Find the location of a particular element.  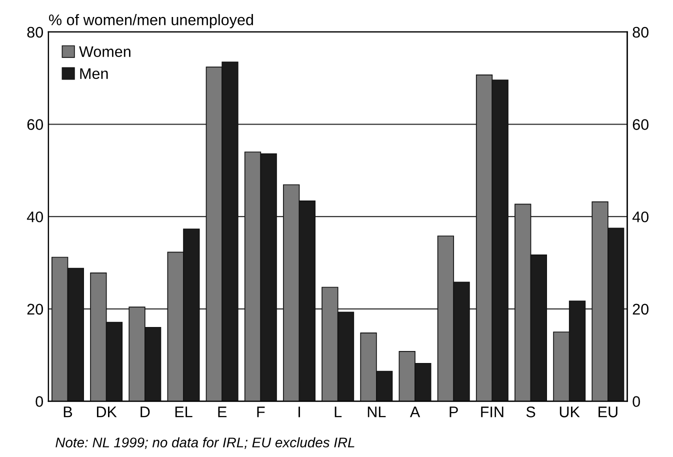

x-tick-label: DK is located at coordinates (106, 412).